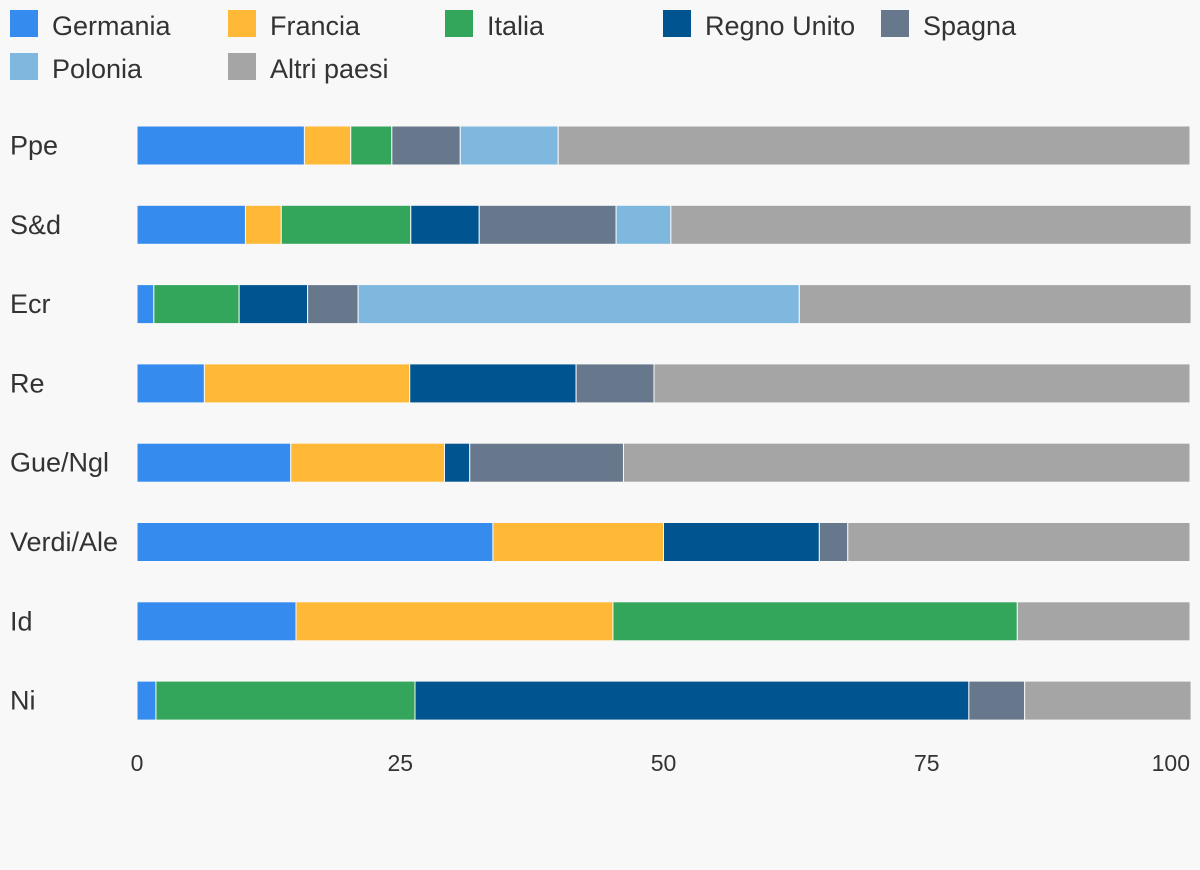 The height and width of the screenshot is (870, 1200). What do you see at coordinates (59, 463) in the screenshot?
I see `category-label: Gue/Ngl` at bounding box center [59, 463].